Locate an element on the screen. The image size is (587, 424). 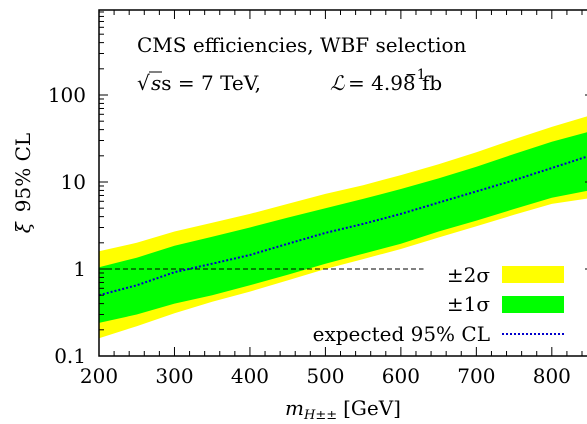
y-axis-label-sym: ξ is located at coordinates (23, 227).